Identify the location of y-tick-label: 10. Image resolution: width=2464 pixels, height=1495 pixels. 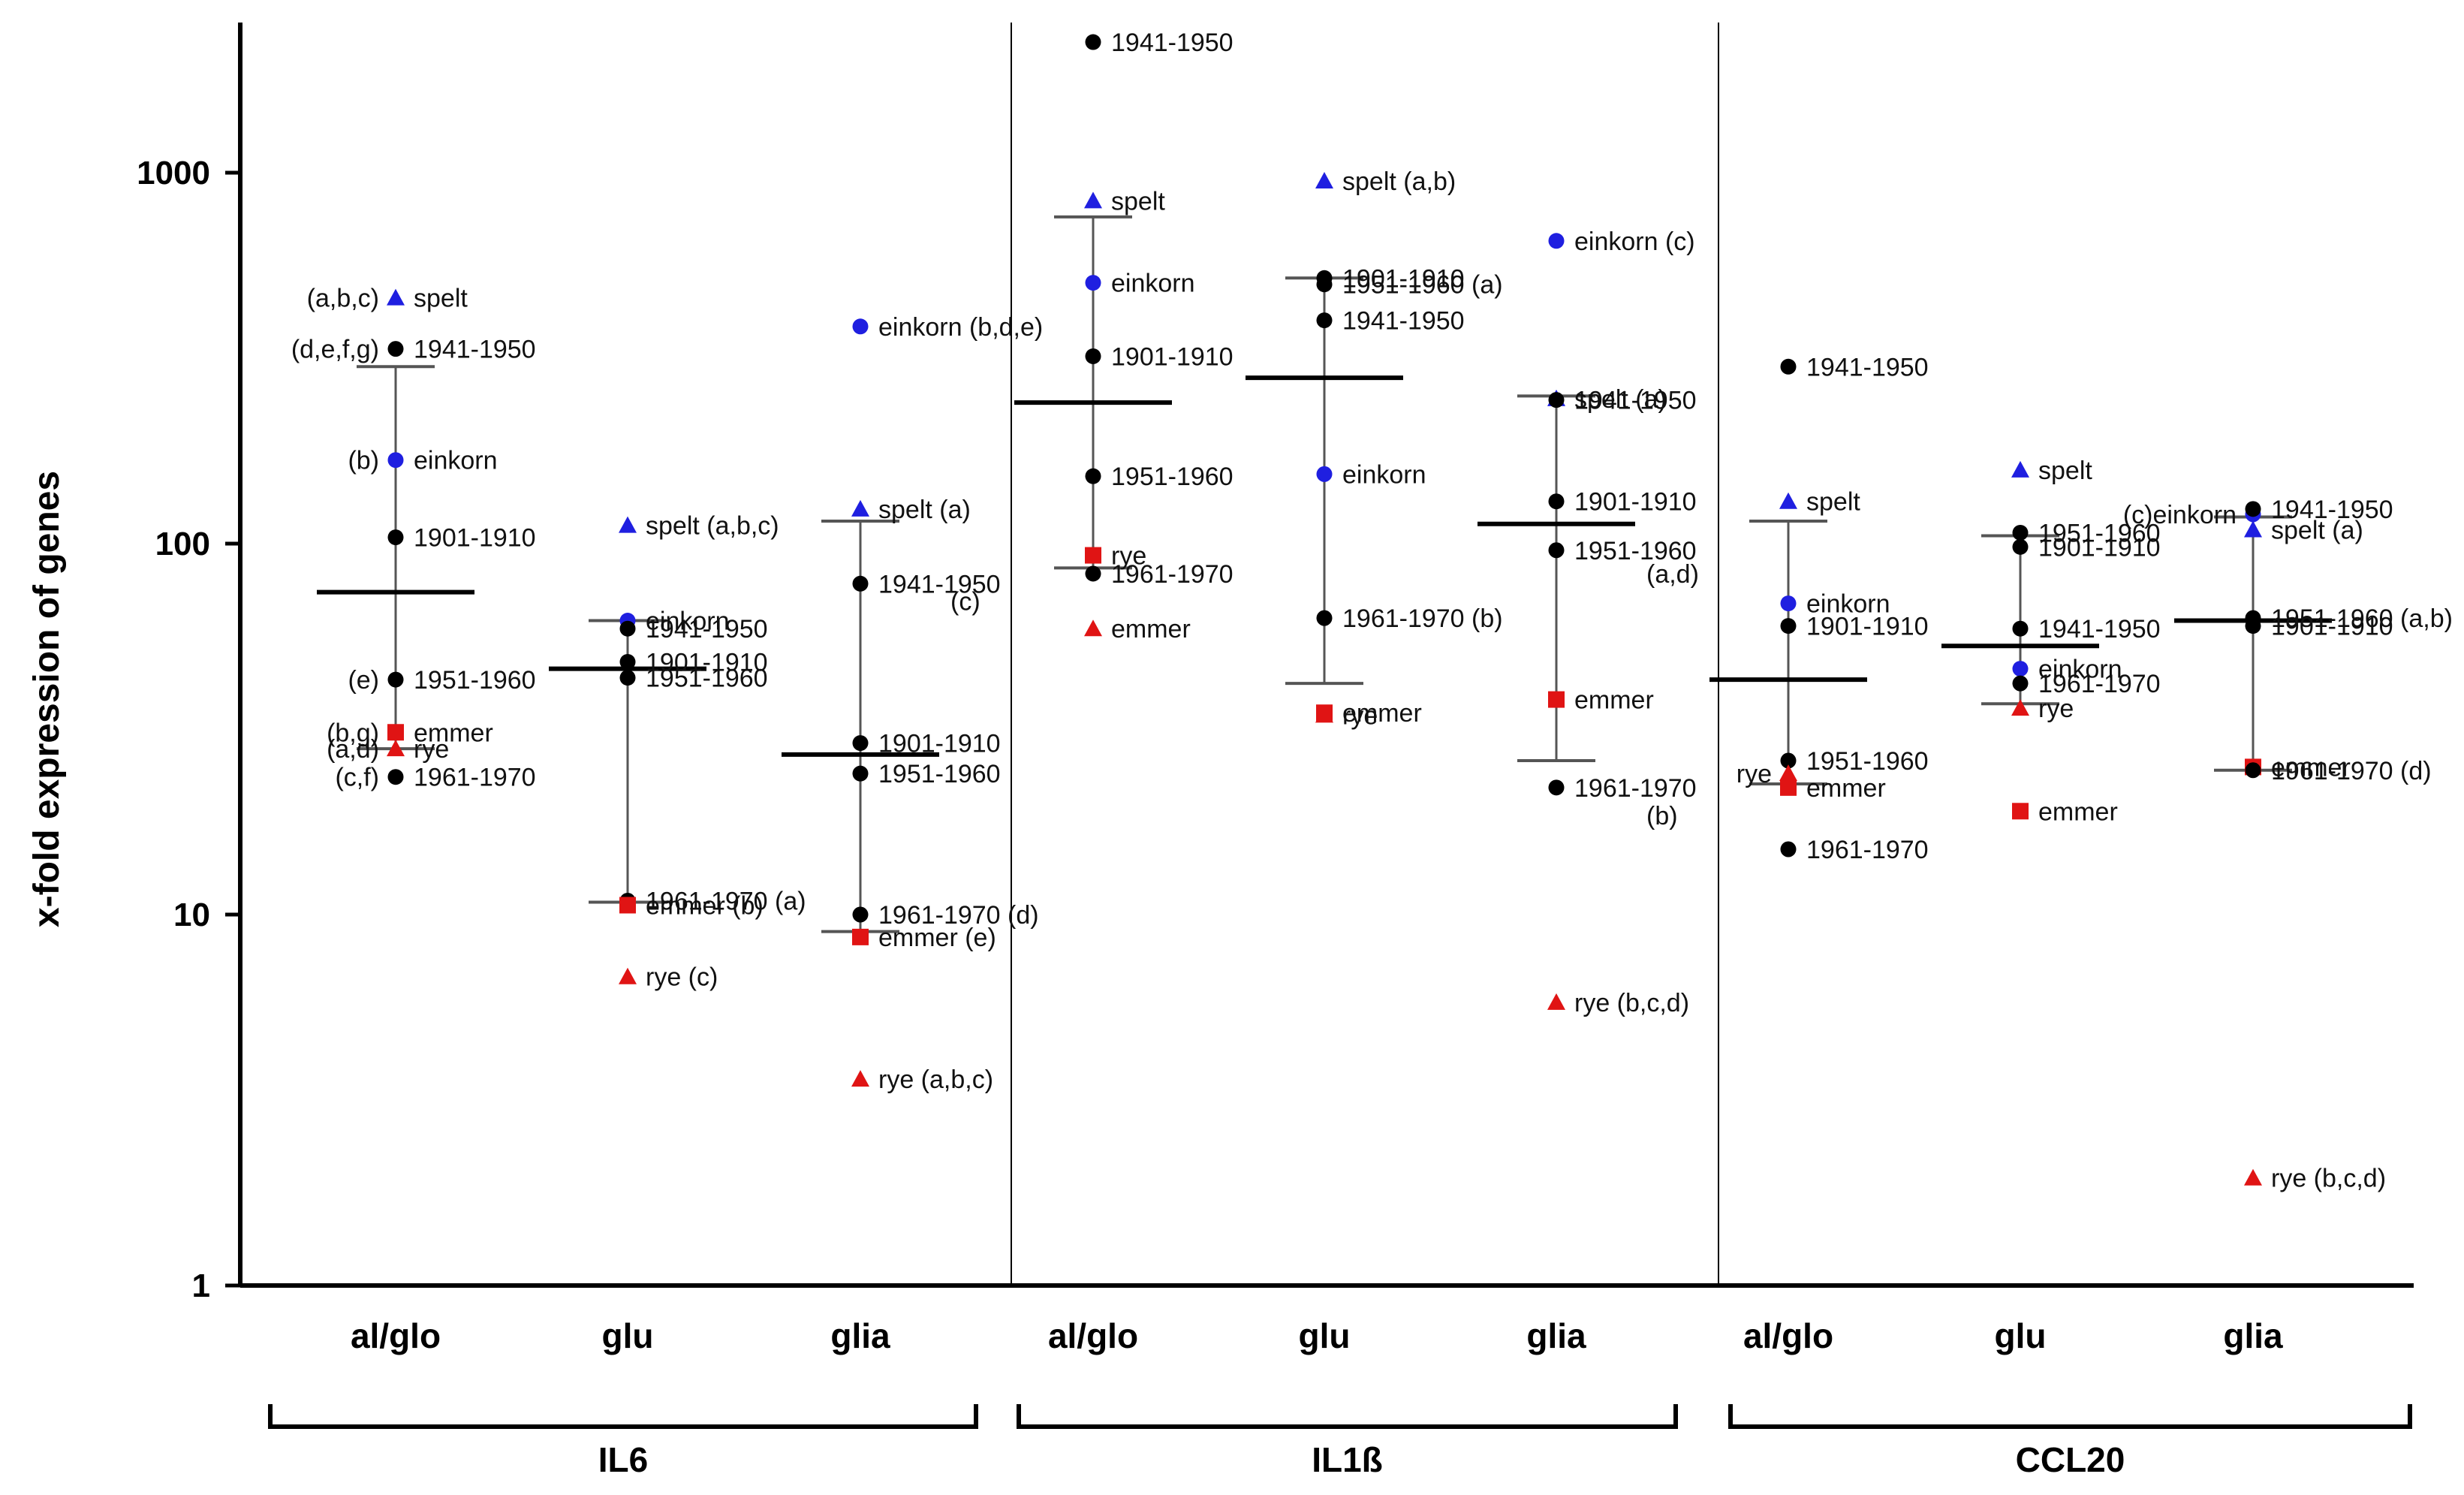
(191, 915).